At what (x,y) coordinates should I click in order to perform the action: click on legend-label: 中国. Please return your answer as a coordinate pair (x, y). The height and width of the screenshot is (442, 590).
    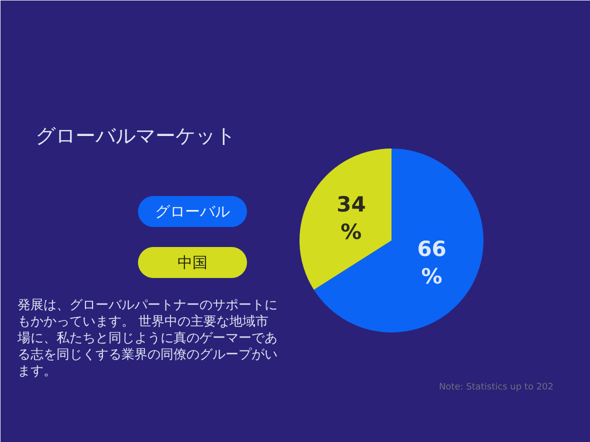
    Looking at the image, I should click on (193, 263).